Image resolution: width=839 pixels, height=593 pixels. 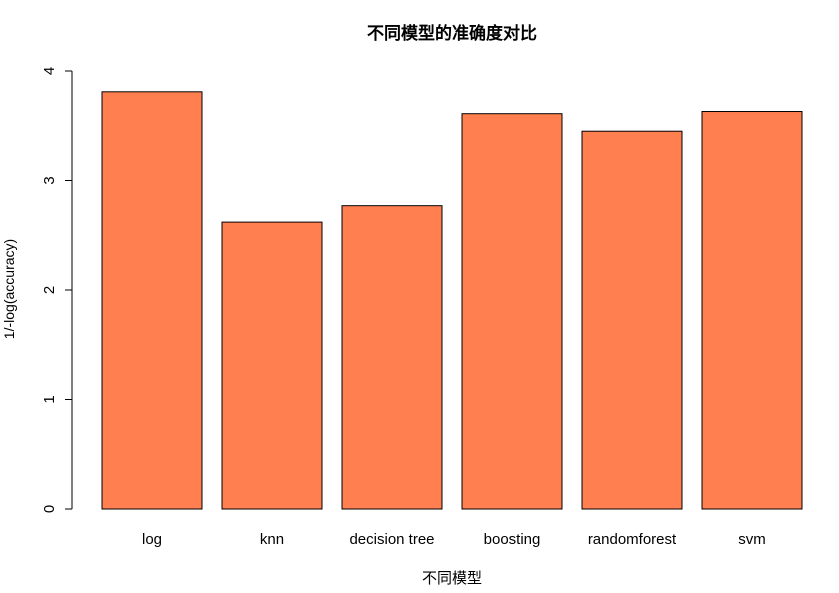 I want to click on bar-svm, so click(x=752, y=310).